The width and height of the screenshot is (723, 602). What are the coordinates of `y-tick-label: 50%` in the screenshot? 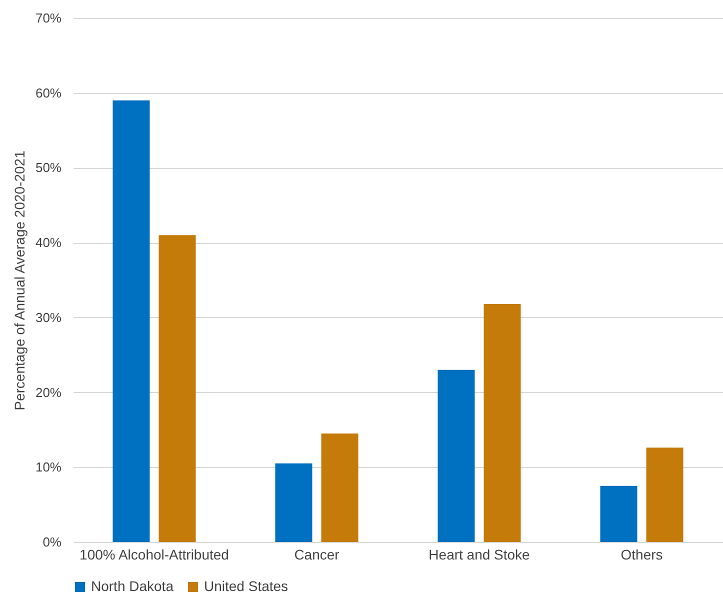 It's located at (48, 168).